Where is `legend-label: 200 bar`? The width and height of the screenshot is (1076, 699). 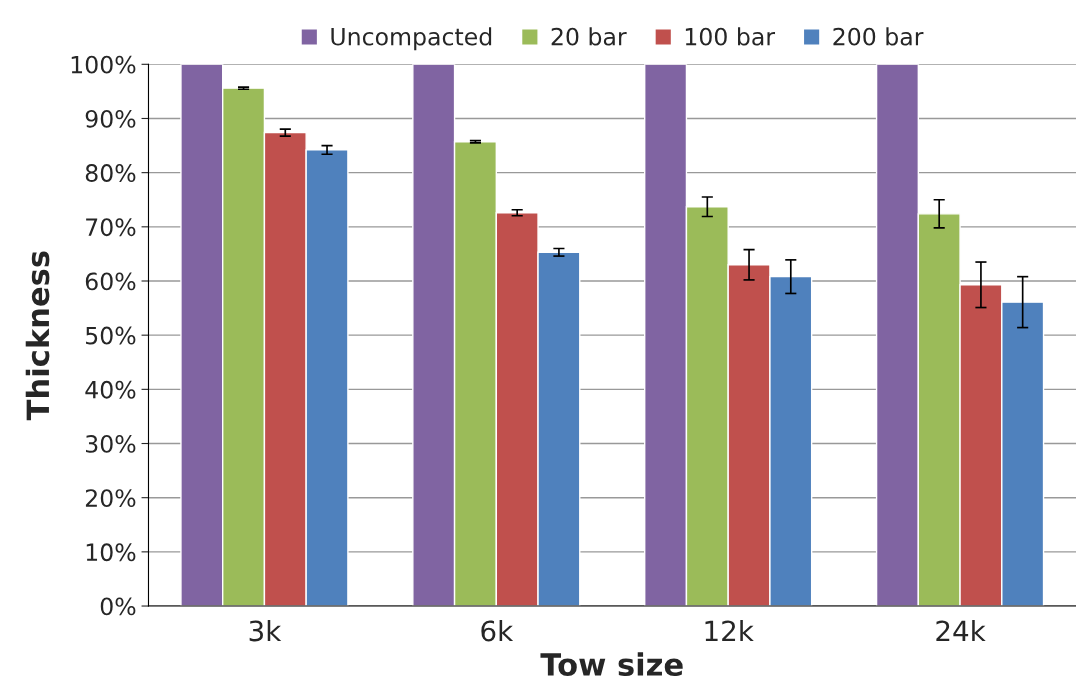 legend-label: 200 bar is located at coordinates (878, 36).